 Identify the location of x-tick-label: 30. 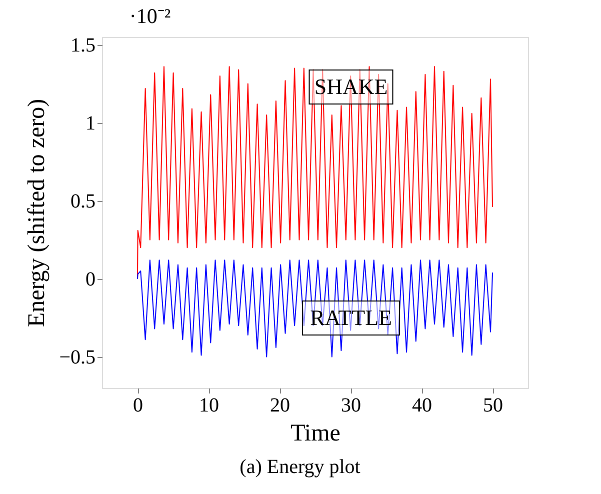
(351, 405).